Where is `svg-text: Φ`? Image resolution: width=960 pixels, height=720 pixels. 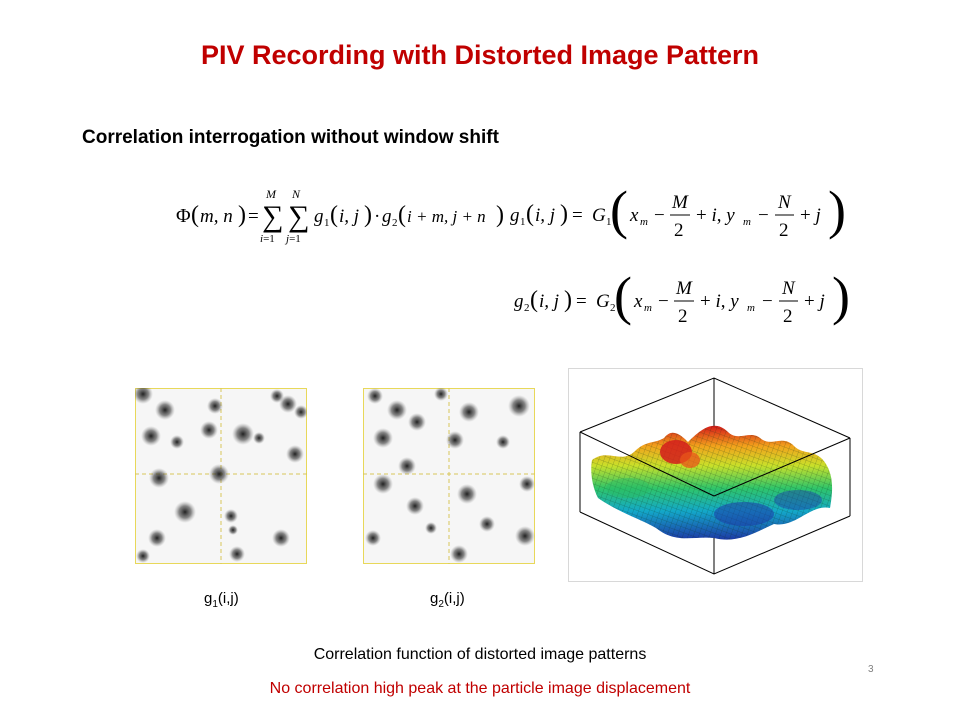 svg-text: Φ is located at coordinates (183, 216).